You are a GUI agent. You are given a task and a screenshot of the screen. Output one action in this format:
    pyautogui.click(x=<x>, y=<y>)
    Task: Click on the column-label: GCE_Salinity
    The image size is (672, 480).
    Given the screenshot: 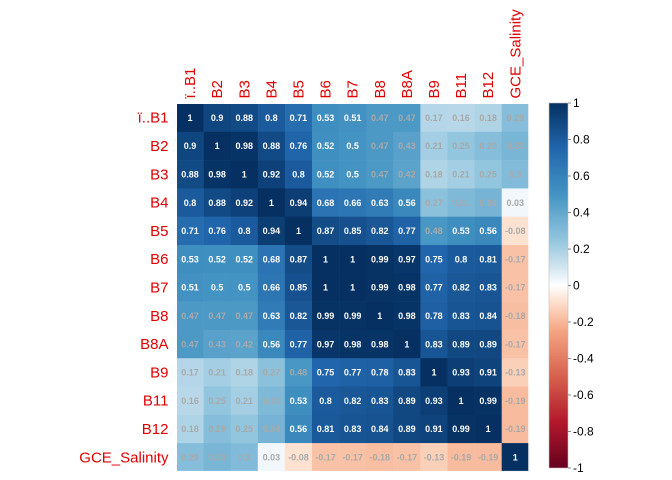 What is the action you would take?
    pyautogui.click(x=515, y=54)
    